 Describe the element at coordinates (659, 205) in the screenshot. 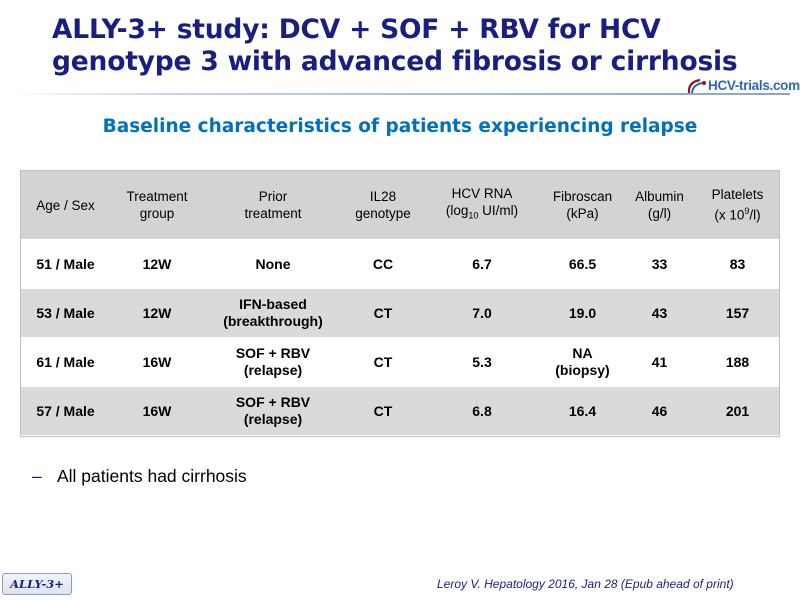

I see `header-albumin: Albumin (g/l)` at that location.